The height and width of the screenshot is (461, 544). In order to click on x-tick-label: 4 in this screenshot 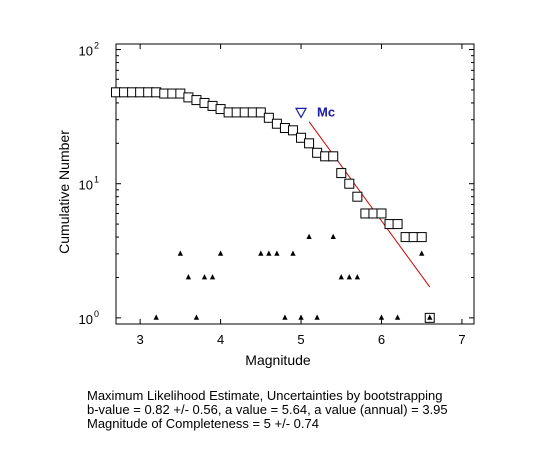, I will do `click(220, 339)`.